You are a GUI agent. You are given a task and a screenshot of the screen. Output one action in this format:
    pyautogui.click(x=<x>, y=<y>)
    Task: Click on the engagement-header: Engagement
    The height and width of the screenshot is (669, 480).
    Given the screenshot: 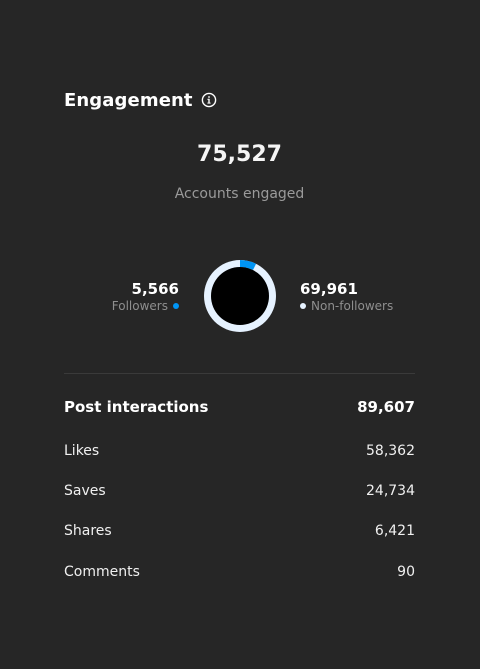 What is the action you would take?
    pyautogui.click(x=140, y=100)
    